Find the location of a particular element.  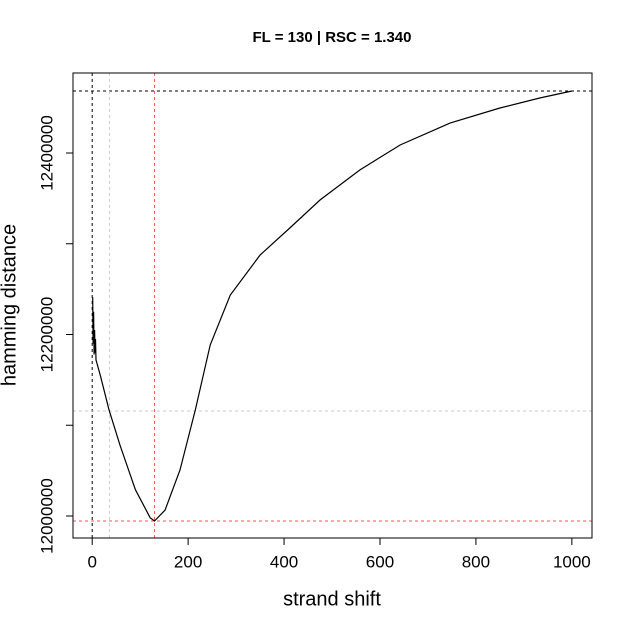

y-tick-label: 12200000 is located at coordinates (46, 335).